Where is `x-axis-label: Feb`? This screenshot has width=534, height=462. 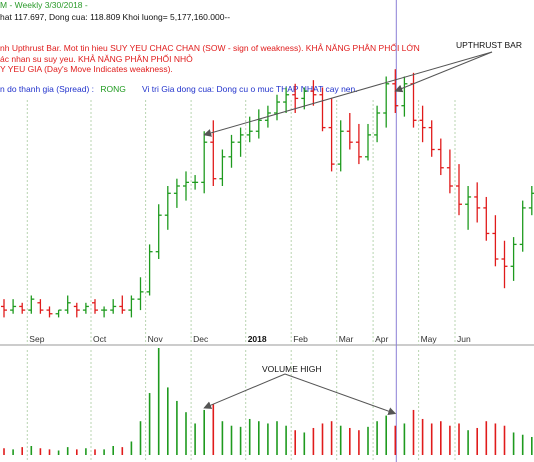
x-axis-label: Feb is located at coordinates (300, 339).